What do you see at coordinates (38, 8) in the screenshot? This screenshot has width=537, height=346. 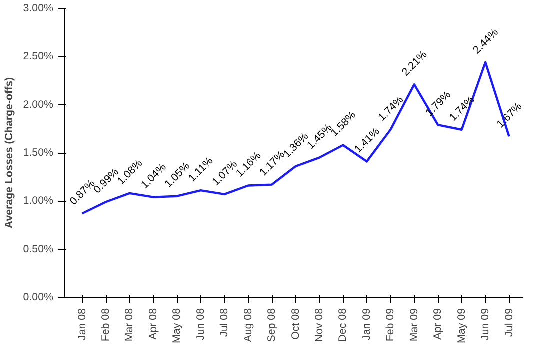 I see `y-tick-label: 3.00%` at bounding box center [38, 8].